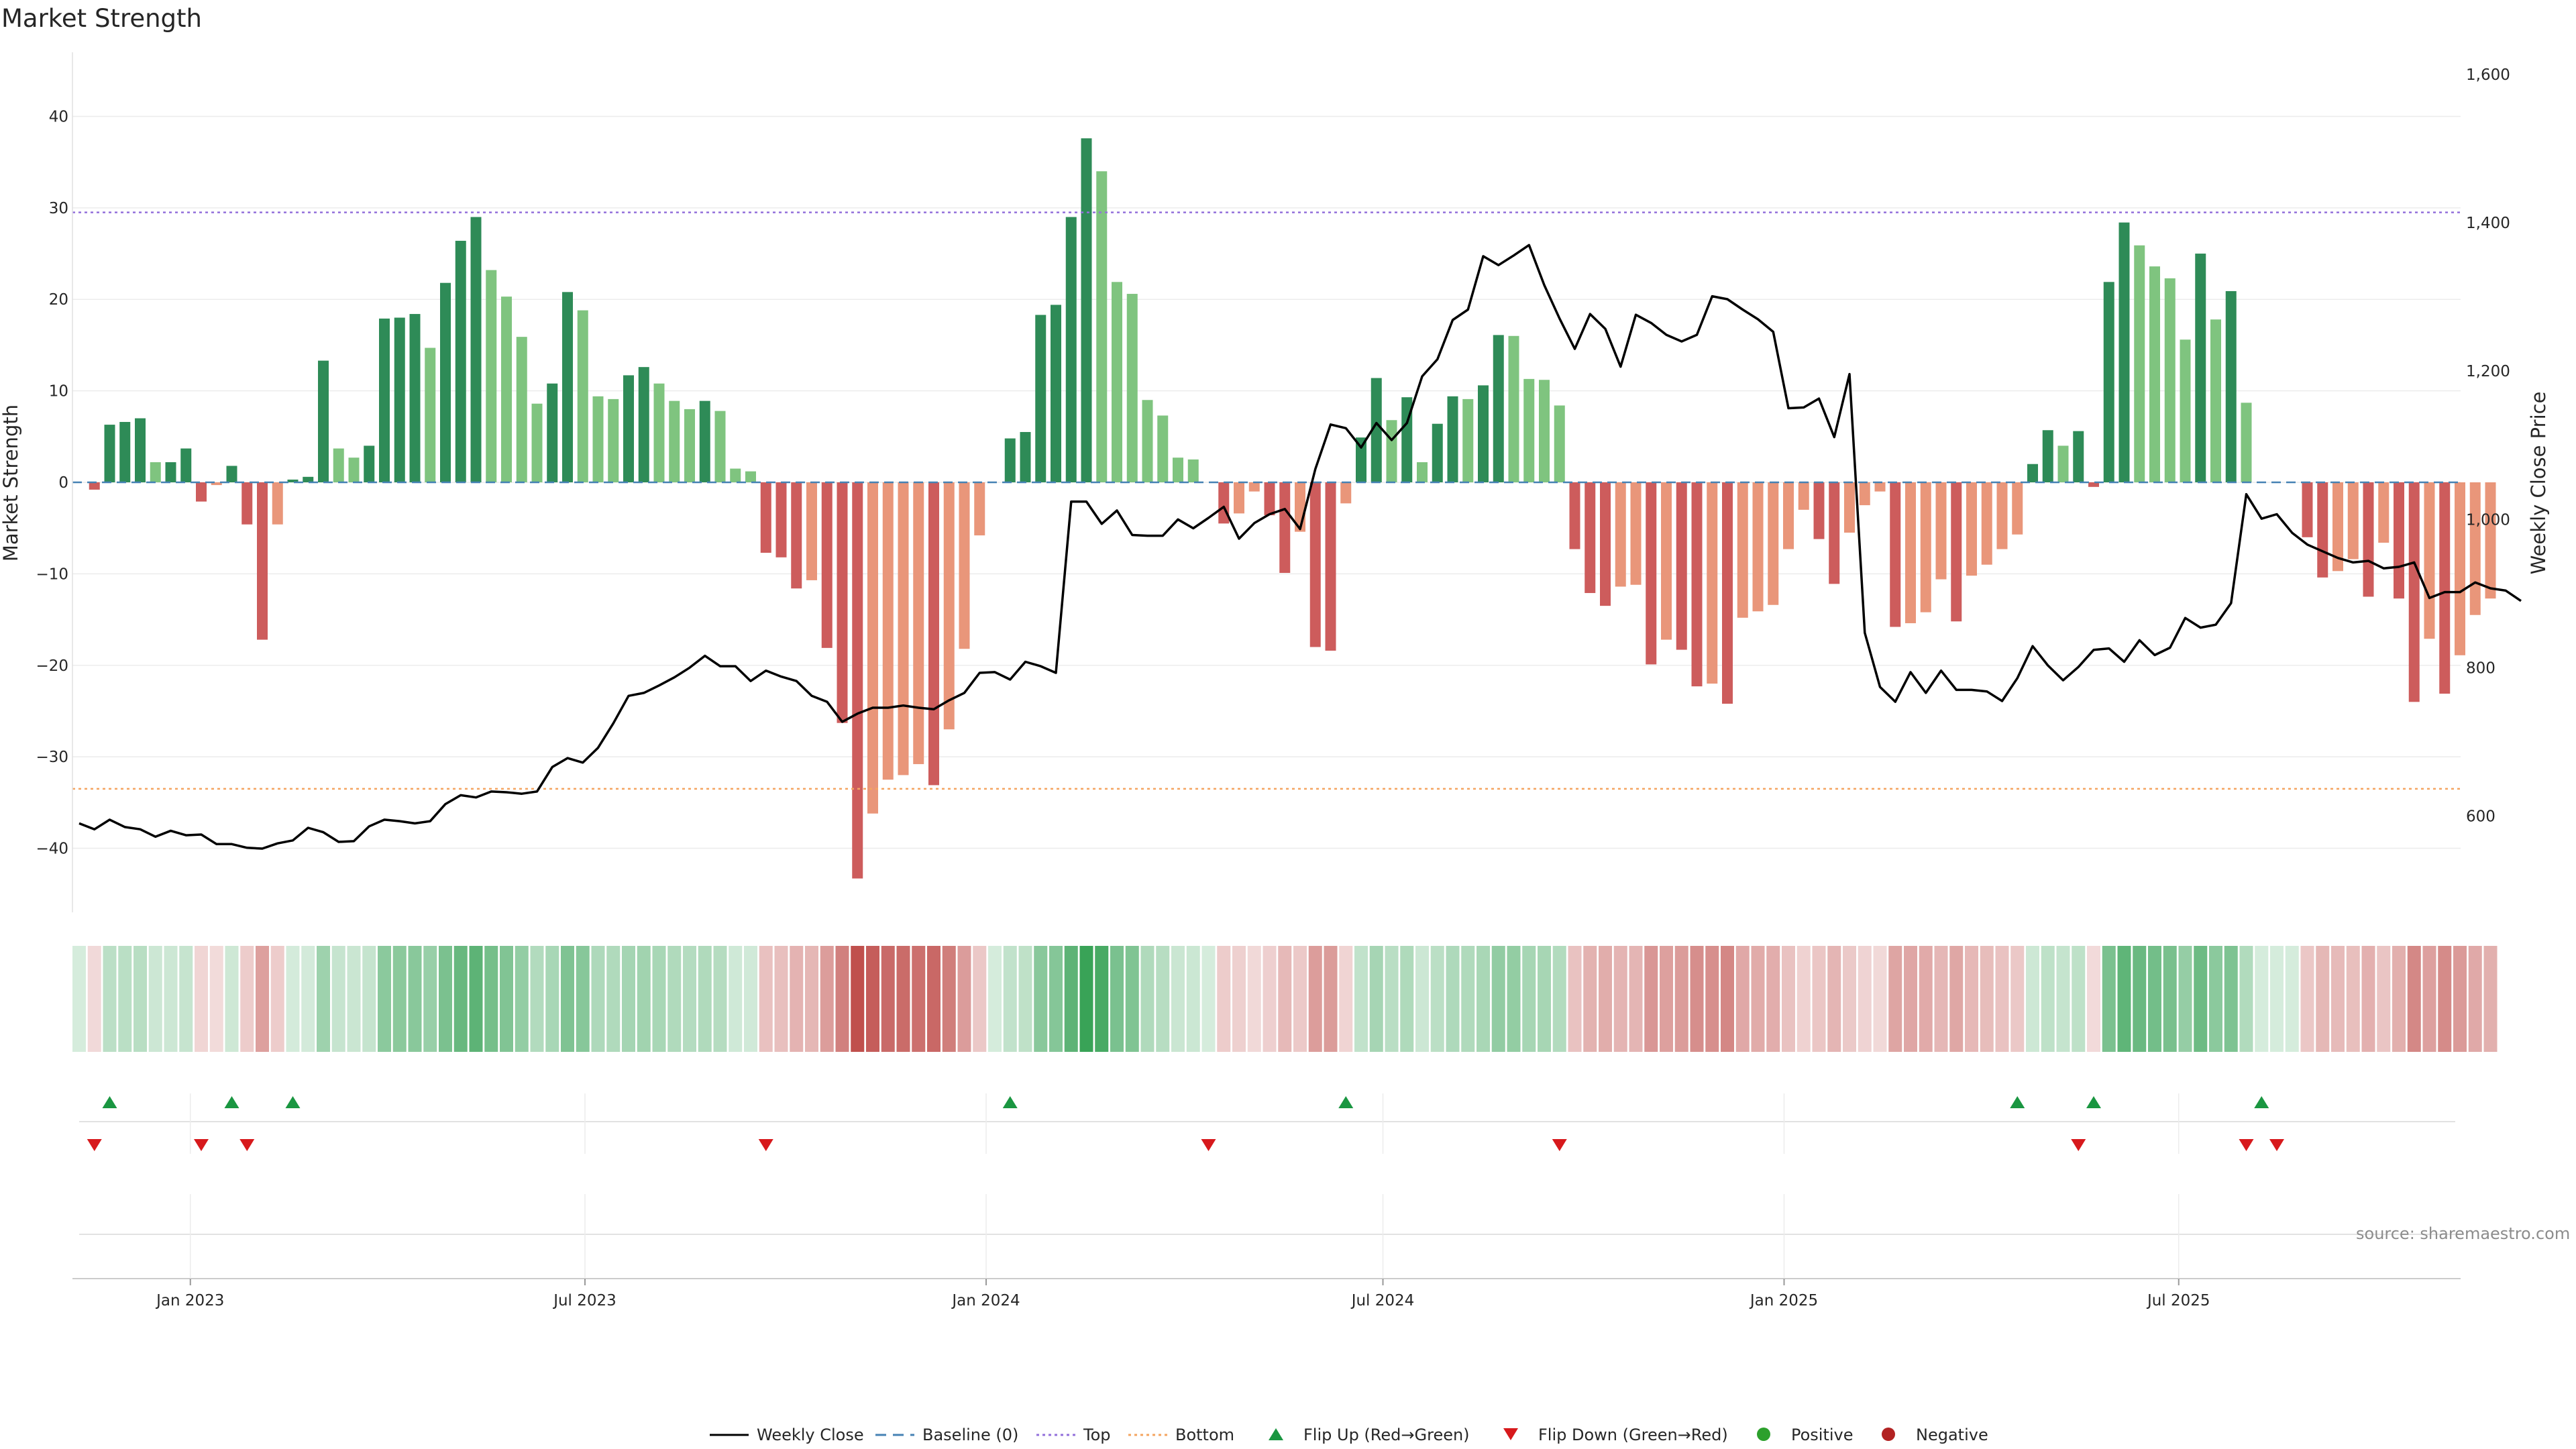  Describe the element at coordinates (970, 1435) in the screenshot. I see `legend-label: Baseline (0)` at that location.